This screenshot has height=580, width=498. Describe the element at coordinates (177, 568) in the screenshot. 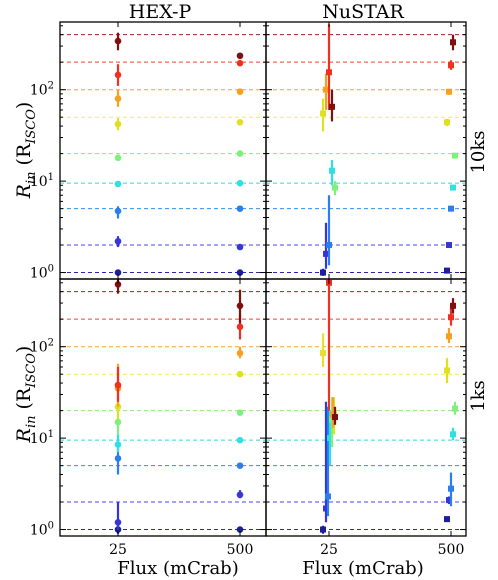

I see `x-axis-label-hexp: Flux (mCrab)` at that location.